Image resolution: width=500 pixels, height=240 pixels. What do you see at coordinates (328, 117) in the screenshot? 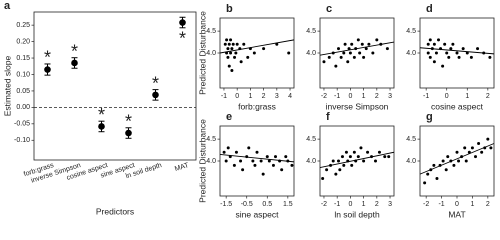
I see `panel-label: f` at bounding box center [328, 117].